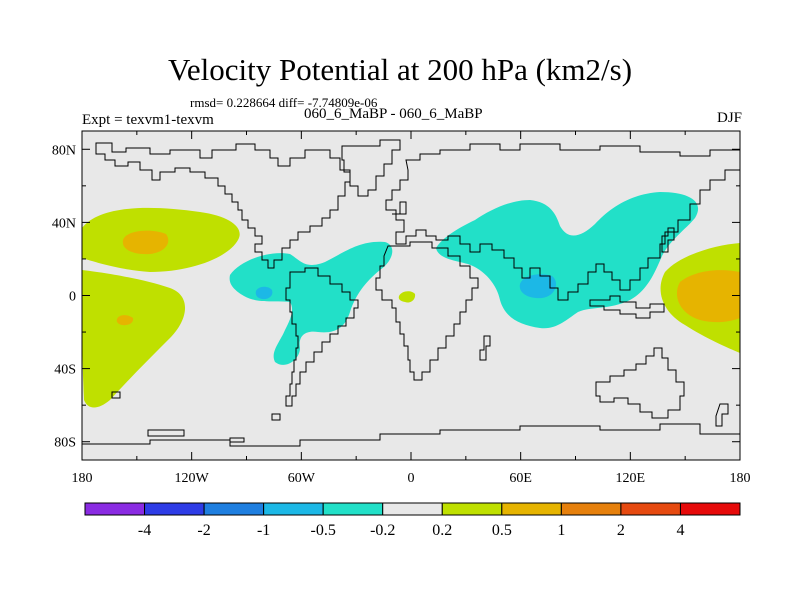 This screenshot has width=800, height=600. Describe the element at coordinates (134, 339) in the screenshot. I see `contour-positive-south-pacific` at that location.